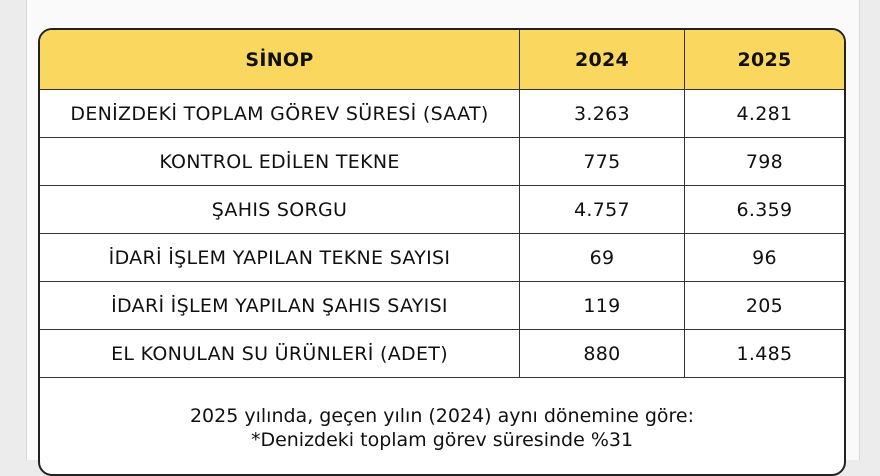 The width and height of the screenshot is (880, 476). Describe the element at coordinates (280, 257) in the screenshot. I see `row-label: İDARİ İŞLEM YAPILAN TEKNE SAYISI` at that location.